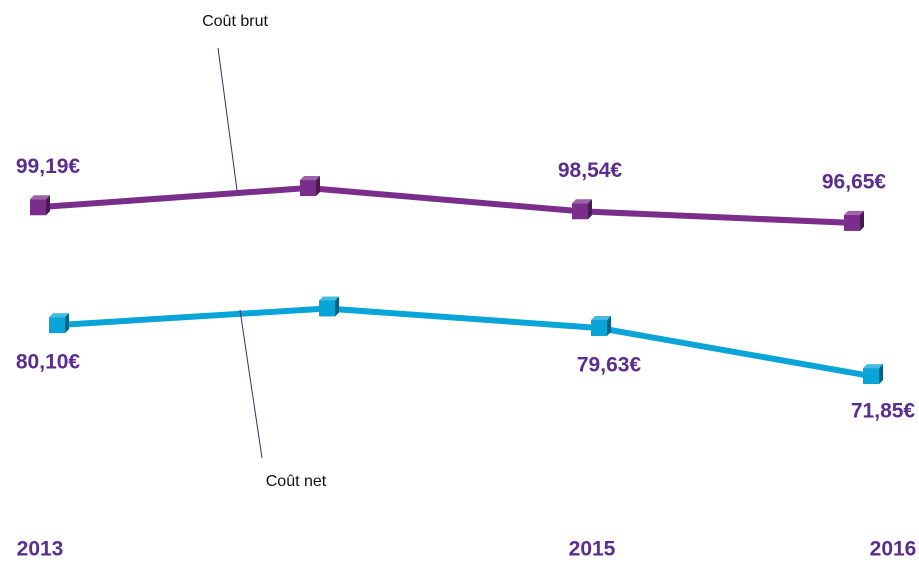  What do you see at coordinates (296, 481) in the screenshot?
I see `series-annotation: Coût net` at bounding box center [296, 481].